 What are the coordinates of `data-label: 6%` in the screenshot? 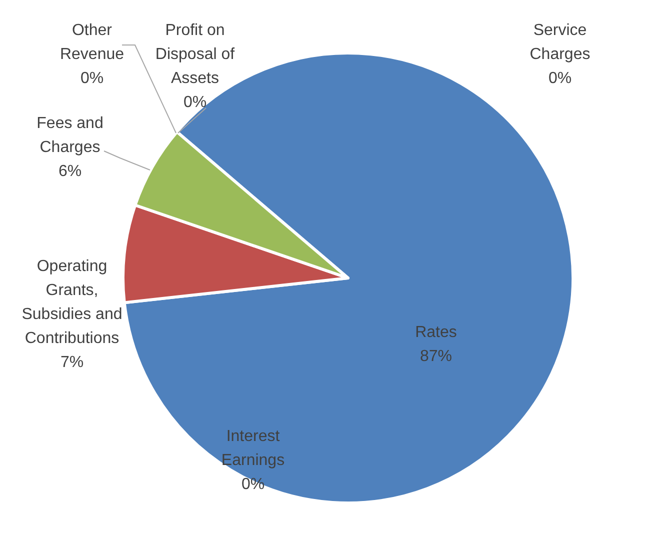 It's located at (70, 171).